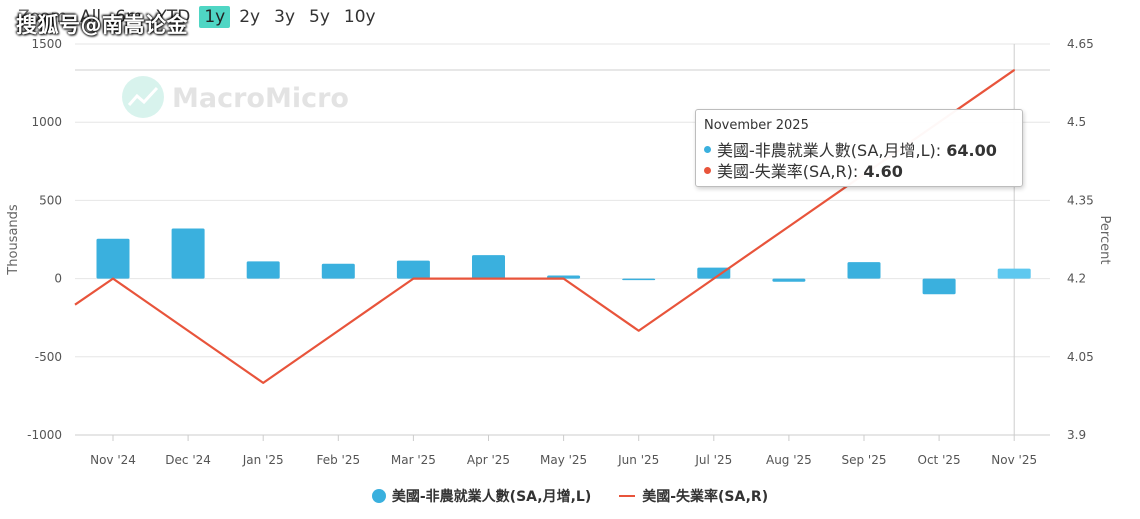 The width and height of the screenshot is (1140, 519). What do you see at coordinates (413, 460) in the screenshot?
I see `x-tick-label: Mar '25` at bounding box center [413, 460].